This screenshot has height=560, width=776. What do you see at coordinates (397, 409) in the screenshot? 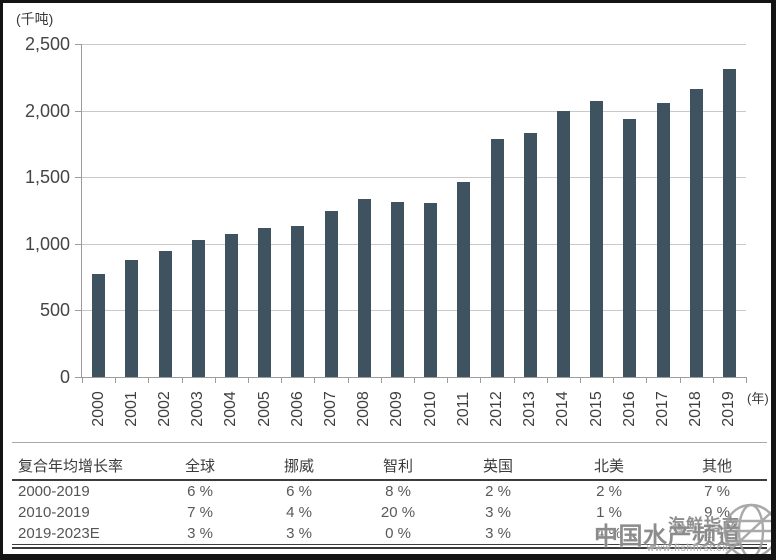
I see `x-tick-label: 2009` at bounding box center [397, 409].